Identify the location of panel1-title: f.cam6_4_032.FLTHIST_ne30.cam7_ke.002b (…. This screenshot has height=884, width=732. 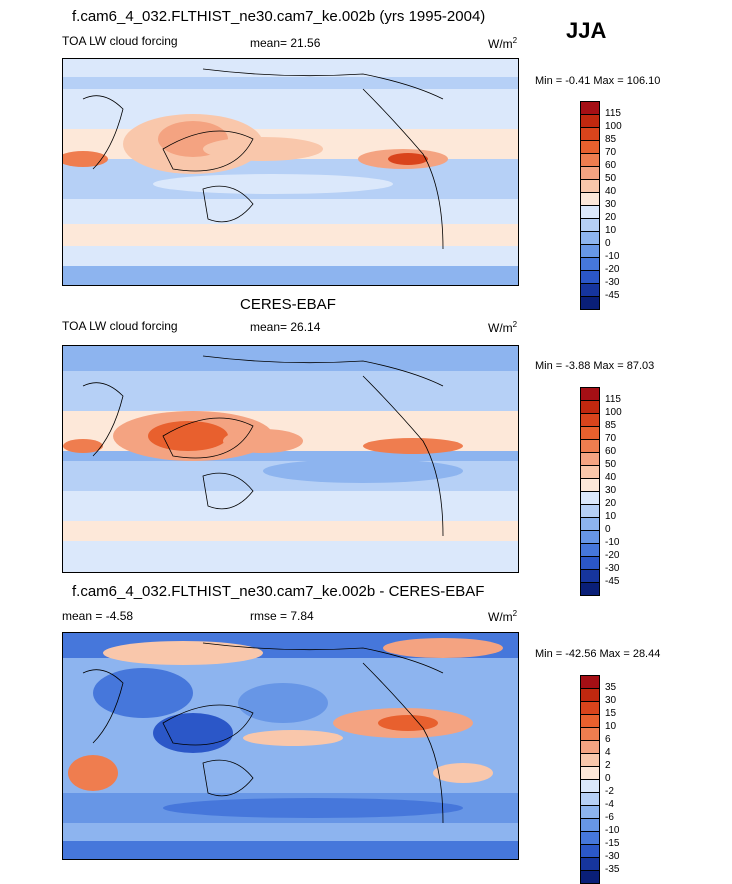
(279, 16).